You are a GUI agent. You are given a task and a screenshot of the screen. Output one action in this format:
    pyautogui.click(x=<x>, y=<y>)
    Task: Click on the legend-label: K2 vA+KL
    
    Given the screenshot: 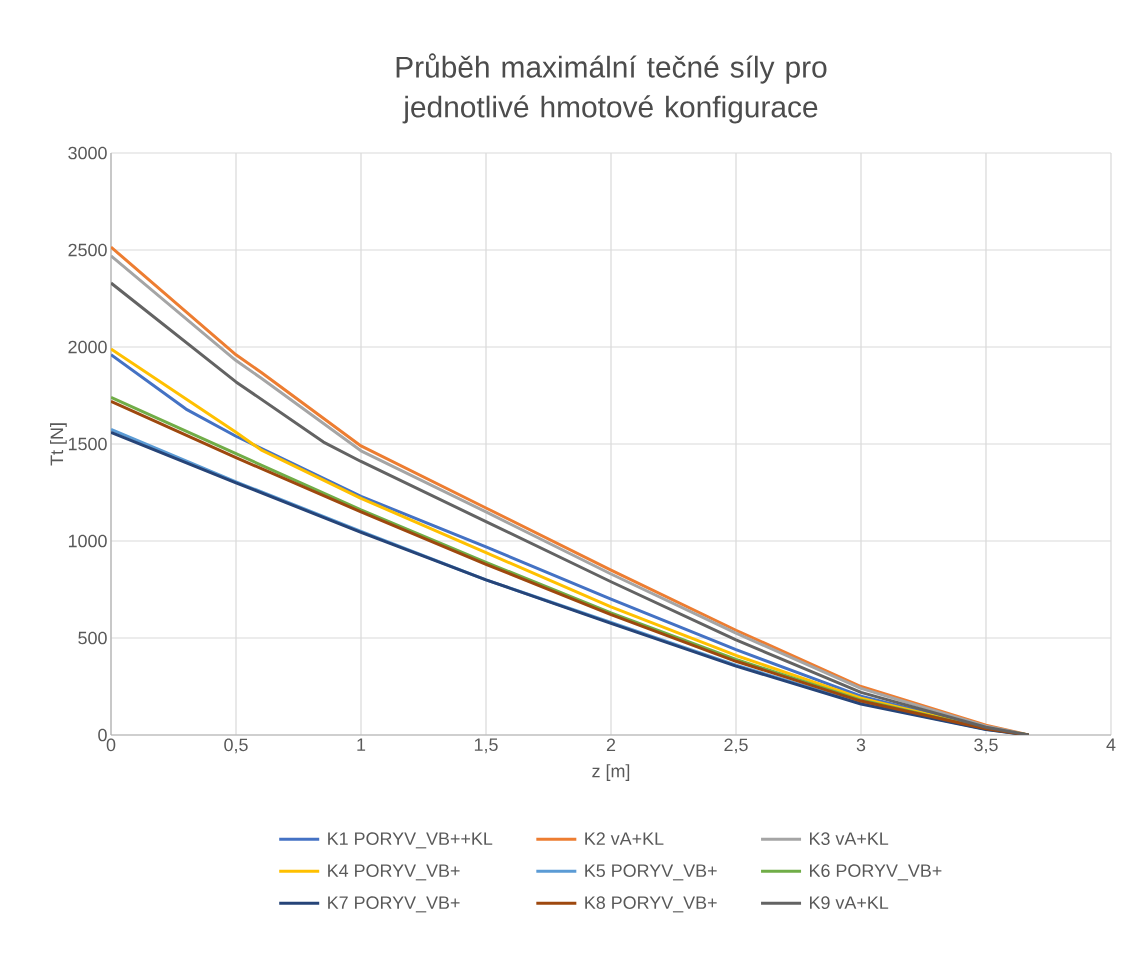 What is the action you would take?
    pyautogui.click(x=624, y=838)
    